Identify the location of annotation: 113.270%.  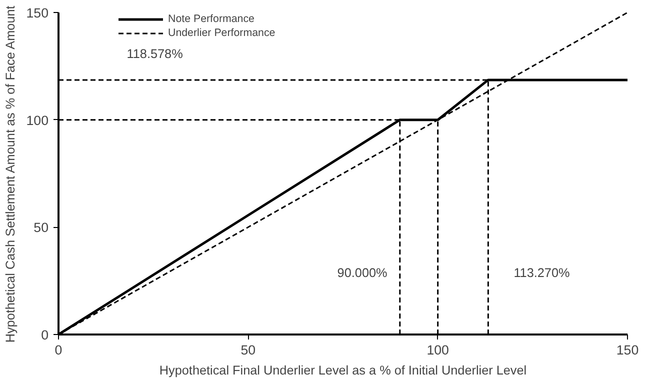
(542, 273).